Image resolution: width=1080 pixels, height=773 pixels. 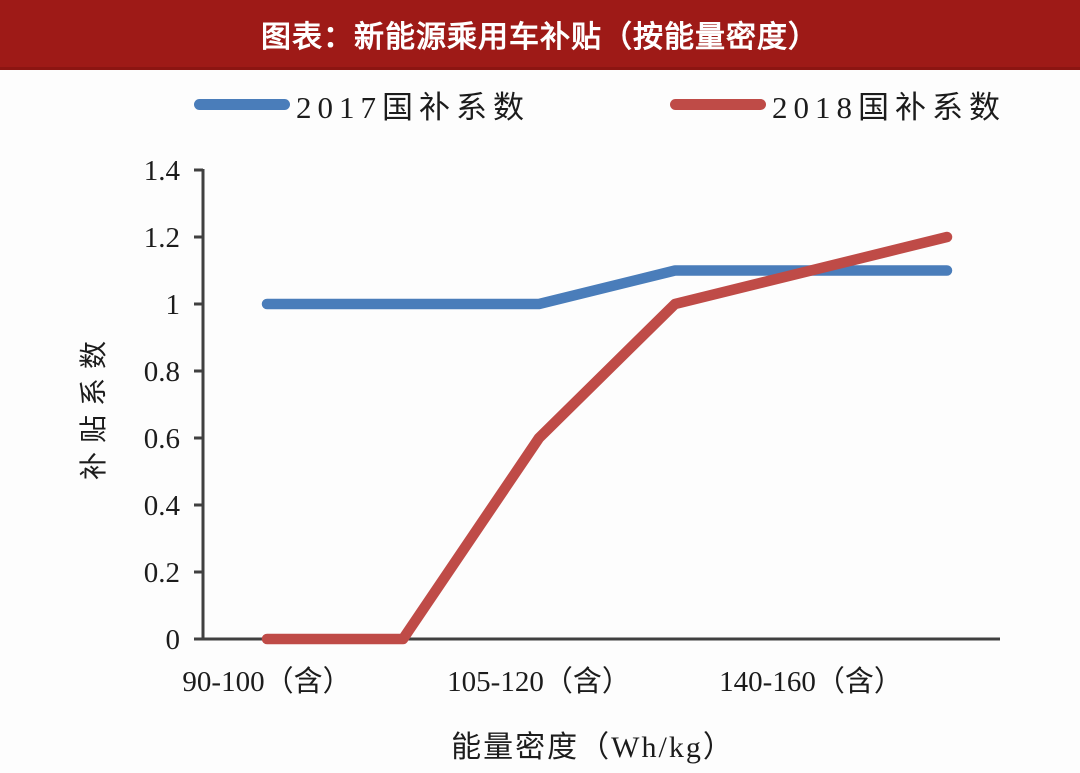 What do you see at coordinates (811, 681) in the screenshot?
I see `x-tick-label: 140-160（含）` at bounding box center [811, 681].